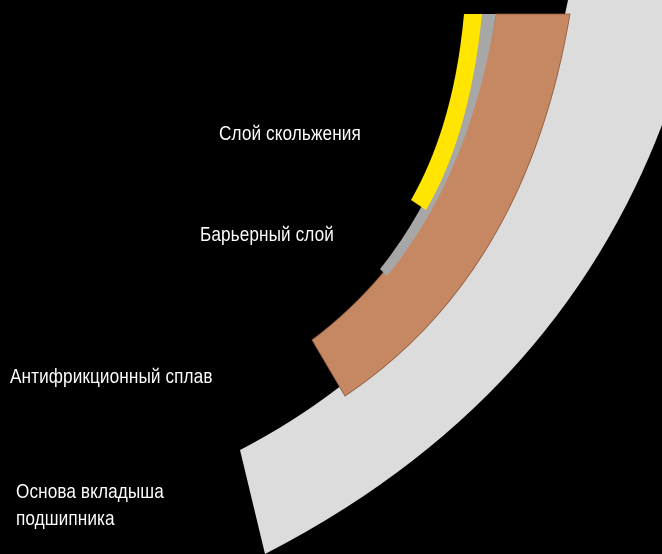 This screenshot has height=554, width=662. What do you see at coordinates (90, 492) in the screenshot?
I see `bearing-shell-base-label-line1: Основа вкладыша` at bounding box center [90, 492].